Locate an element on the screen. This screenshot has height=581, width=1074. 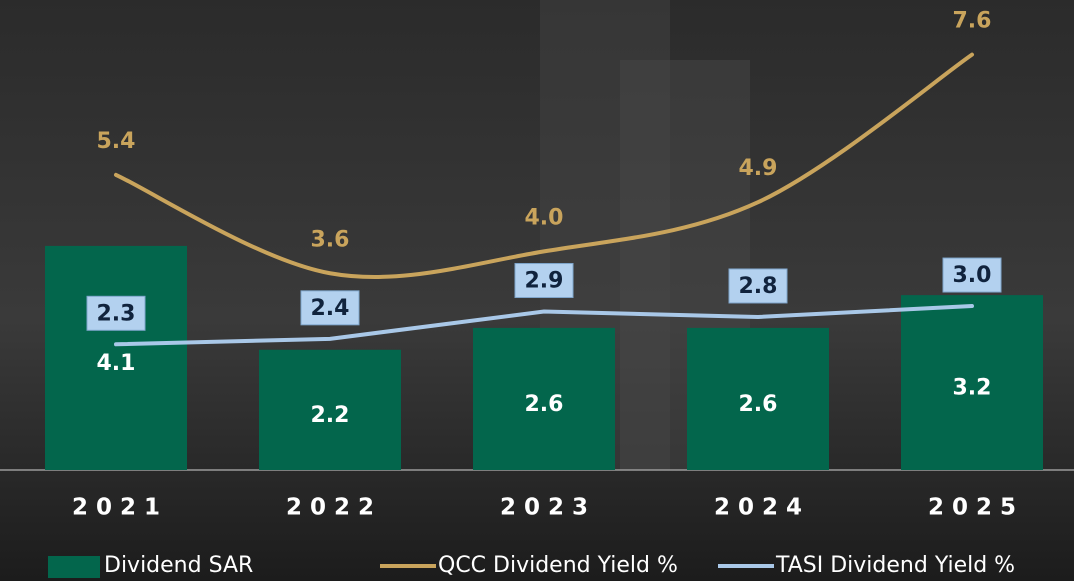
bar-label: 4.1 is located at coordinates (116, 363).